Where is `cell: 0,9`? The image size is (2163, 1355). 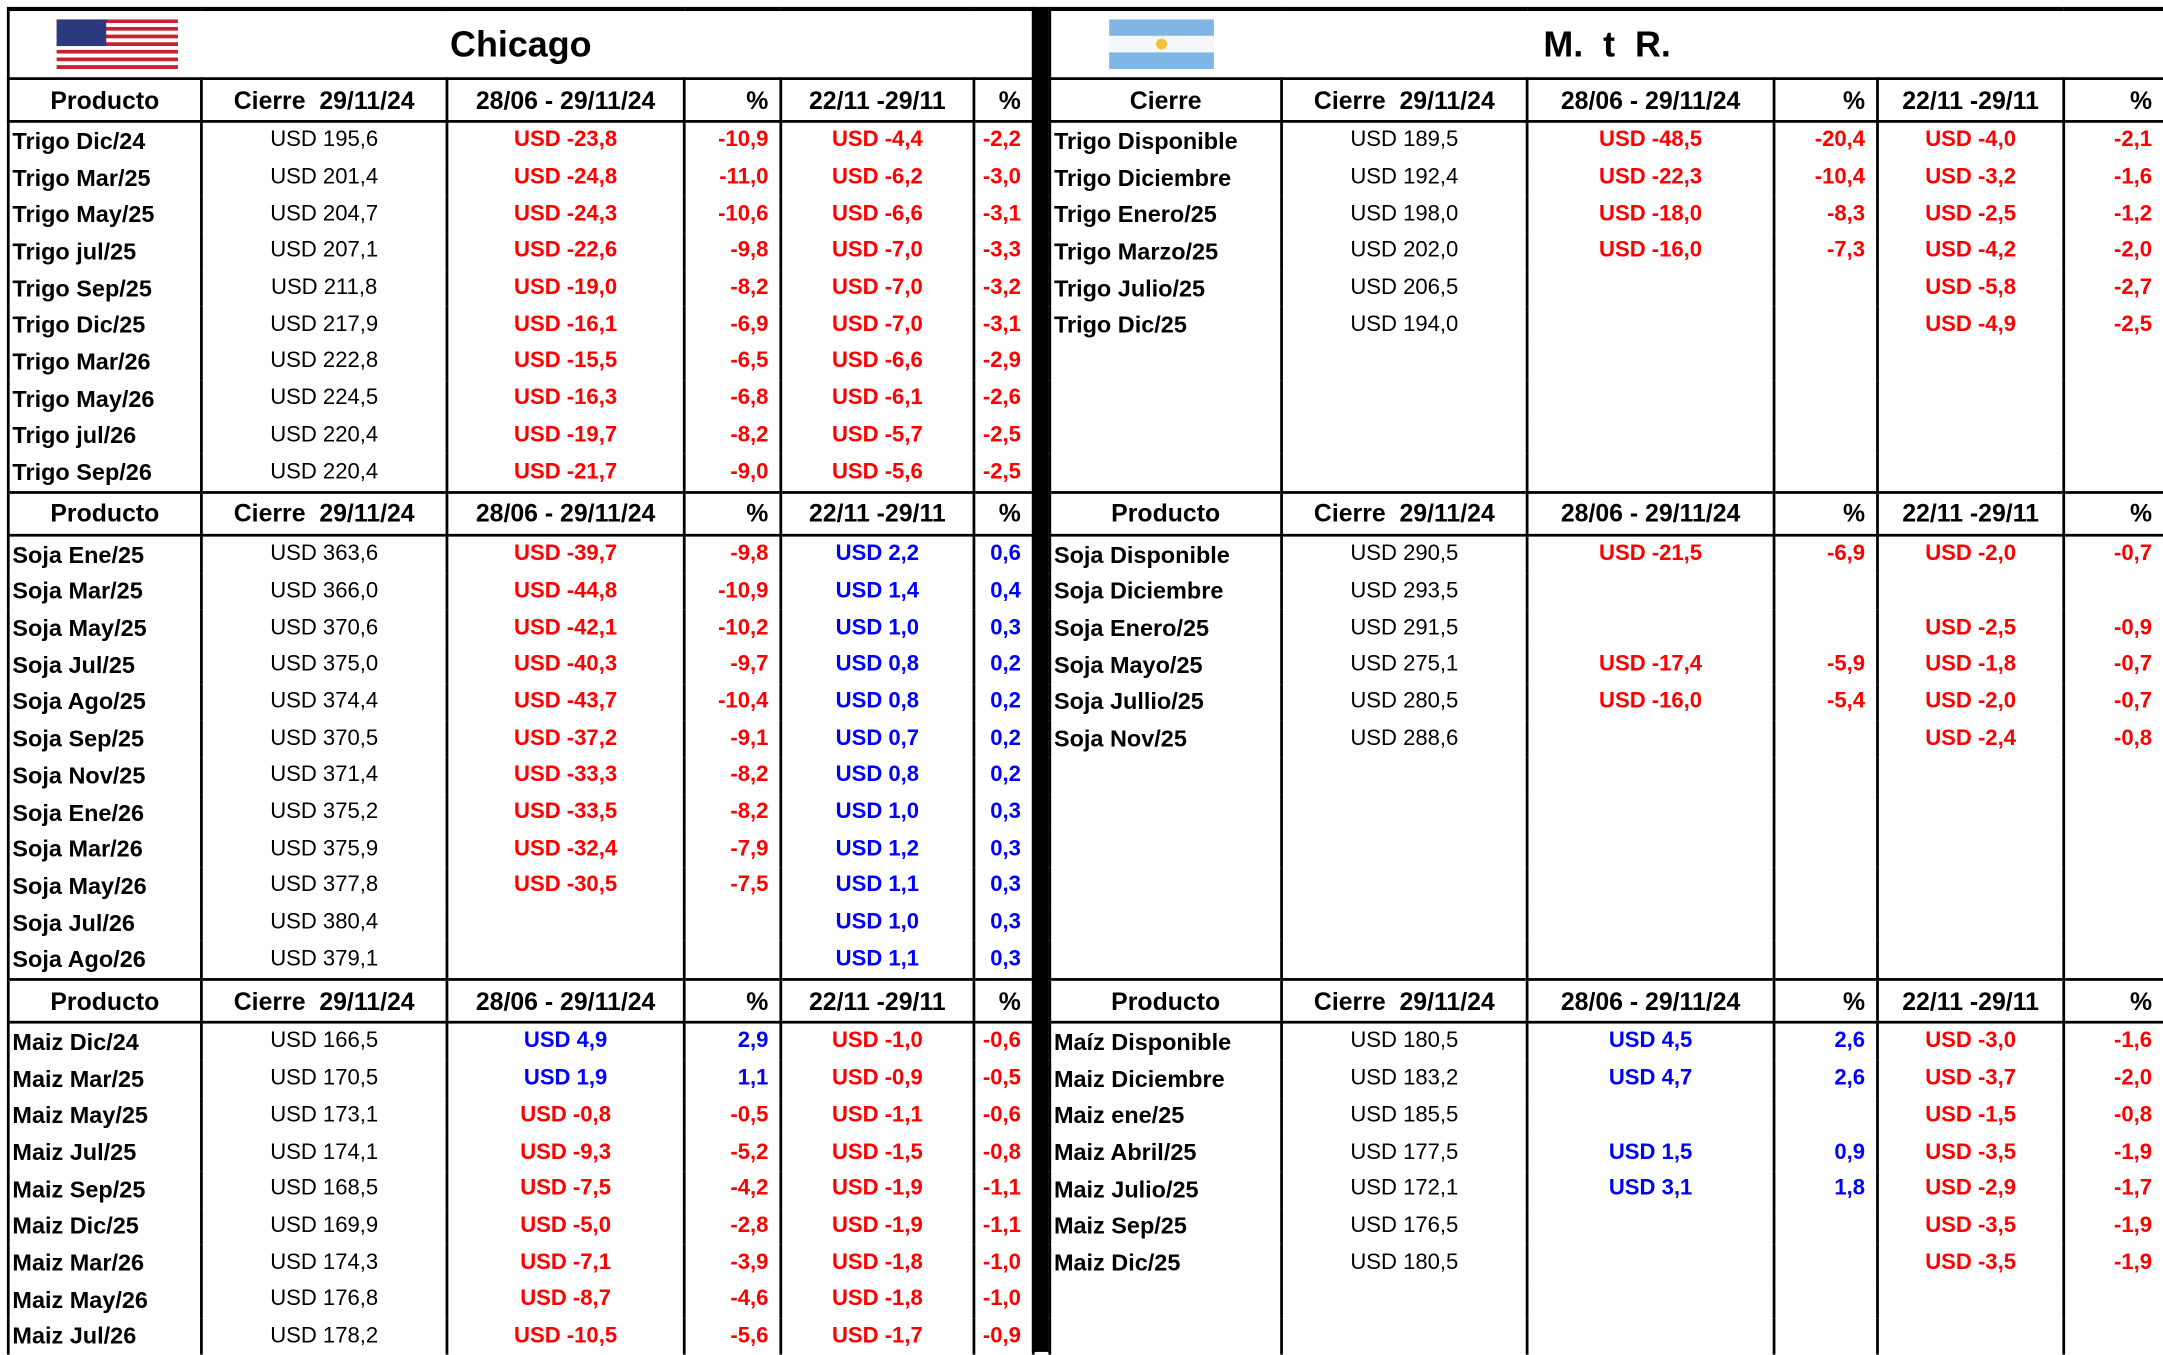 cell: 0,9 is located at coordinates (1825, 1153).